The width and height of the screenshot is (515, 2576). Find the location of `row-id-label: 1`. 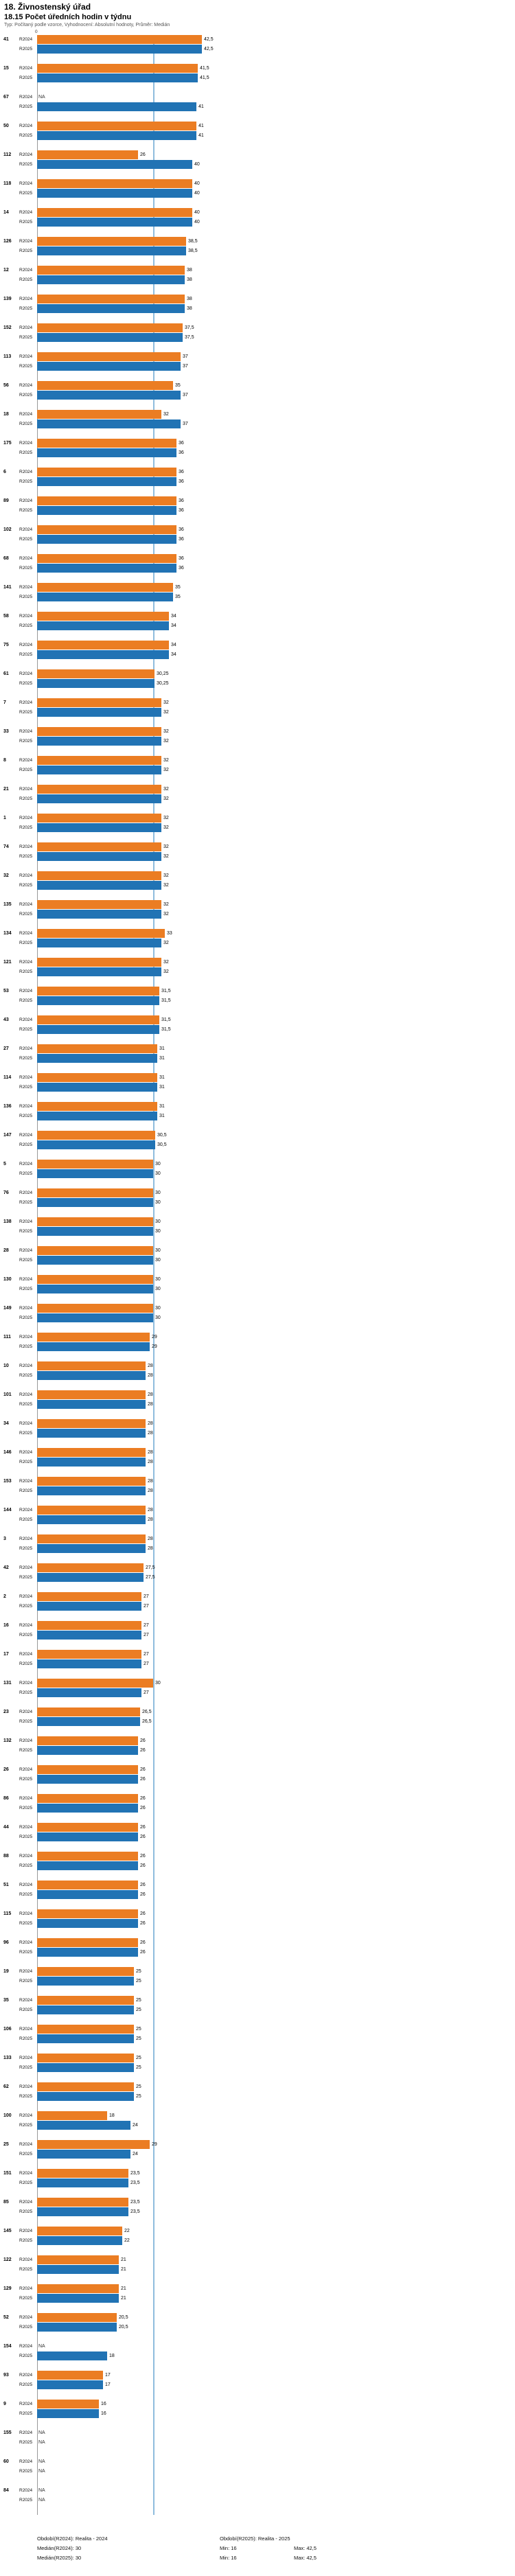

row-id-label: 1 is located at coordinates (4, 818).